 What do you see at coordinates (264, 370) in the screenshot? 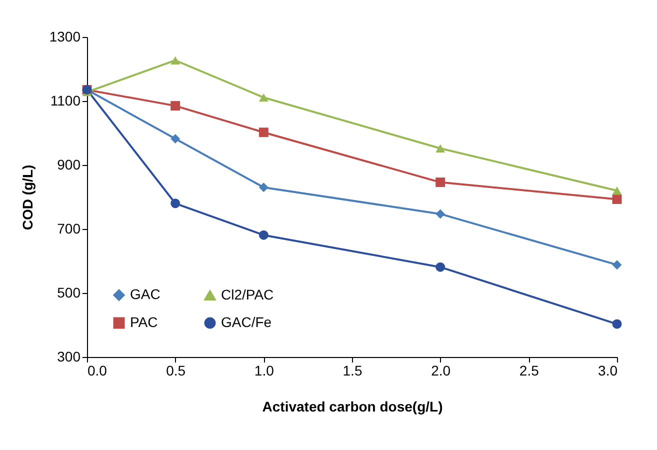
I see `x-tick-label: 1.0` at bounding box center [264, 370].